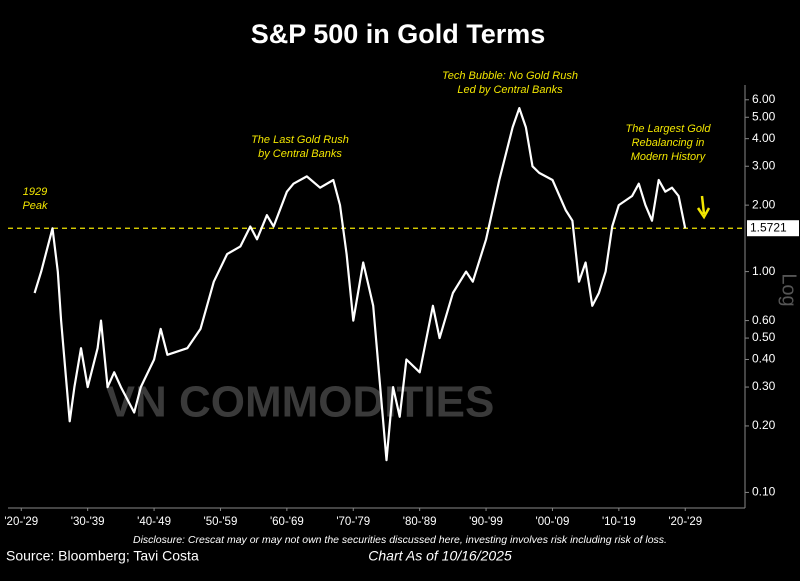  What do you see at coordinates (300, 140) in the screenshot?
I see `annotation-line: The Last Gold Rush` at bounding box center [300, 140].